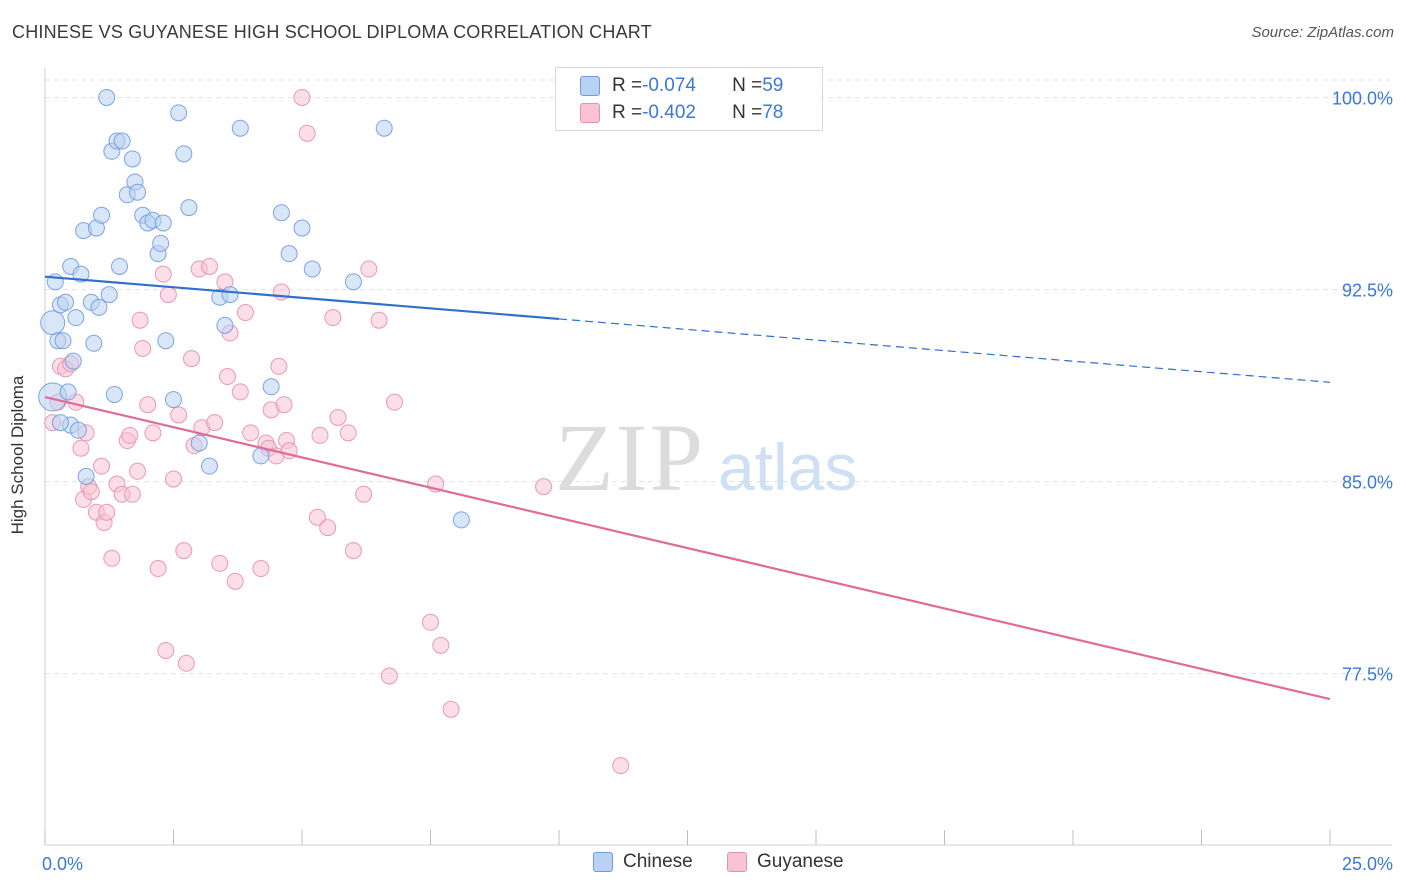 This screenshot has height=892, width=1406. I want to click on stats-legend-row-chinese: R = -0.074 N = 59, so click(681, 86).